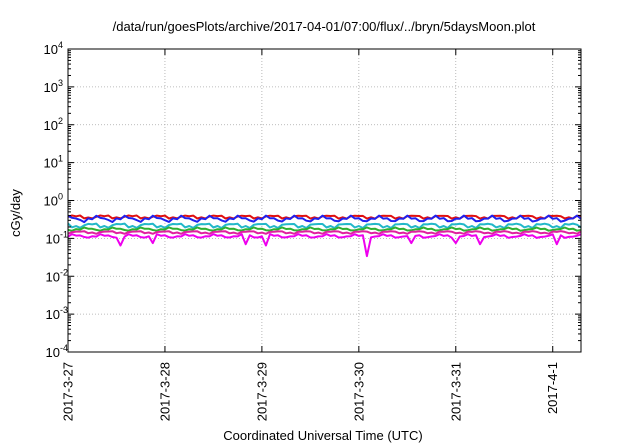 This screenshot has height=448, width=640. Describe the element at coordinates (57, 351) in the screenshot. I see `y-tick-label: 10⁻⁴` at that location.